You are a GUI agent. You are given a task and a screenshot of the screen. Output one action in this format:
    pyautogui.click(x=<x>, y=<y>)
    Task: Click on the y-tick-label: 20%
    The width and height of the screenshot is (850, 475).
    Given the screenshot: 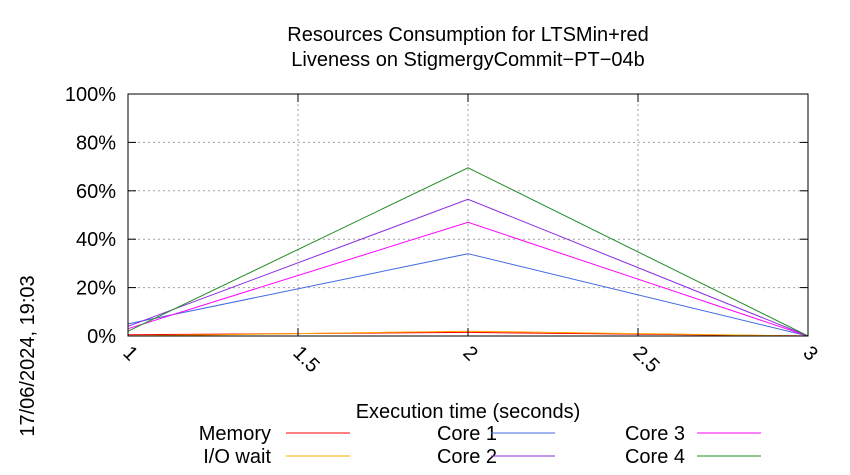 What is the action you would take?
    pyautogui.click(x=96, y=289)
    